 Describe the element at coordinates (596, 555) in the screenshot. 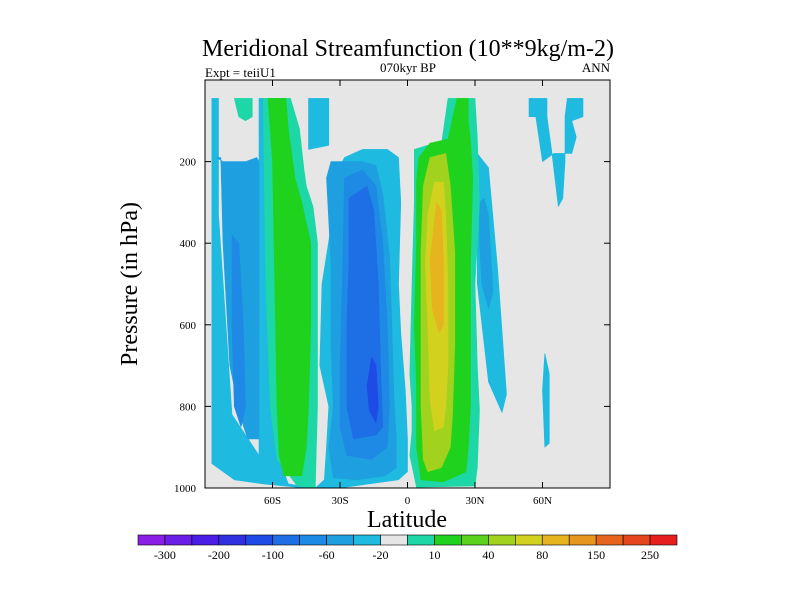

I see `colorbar-label: 150` at that location.